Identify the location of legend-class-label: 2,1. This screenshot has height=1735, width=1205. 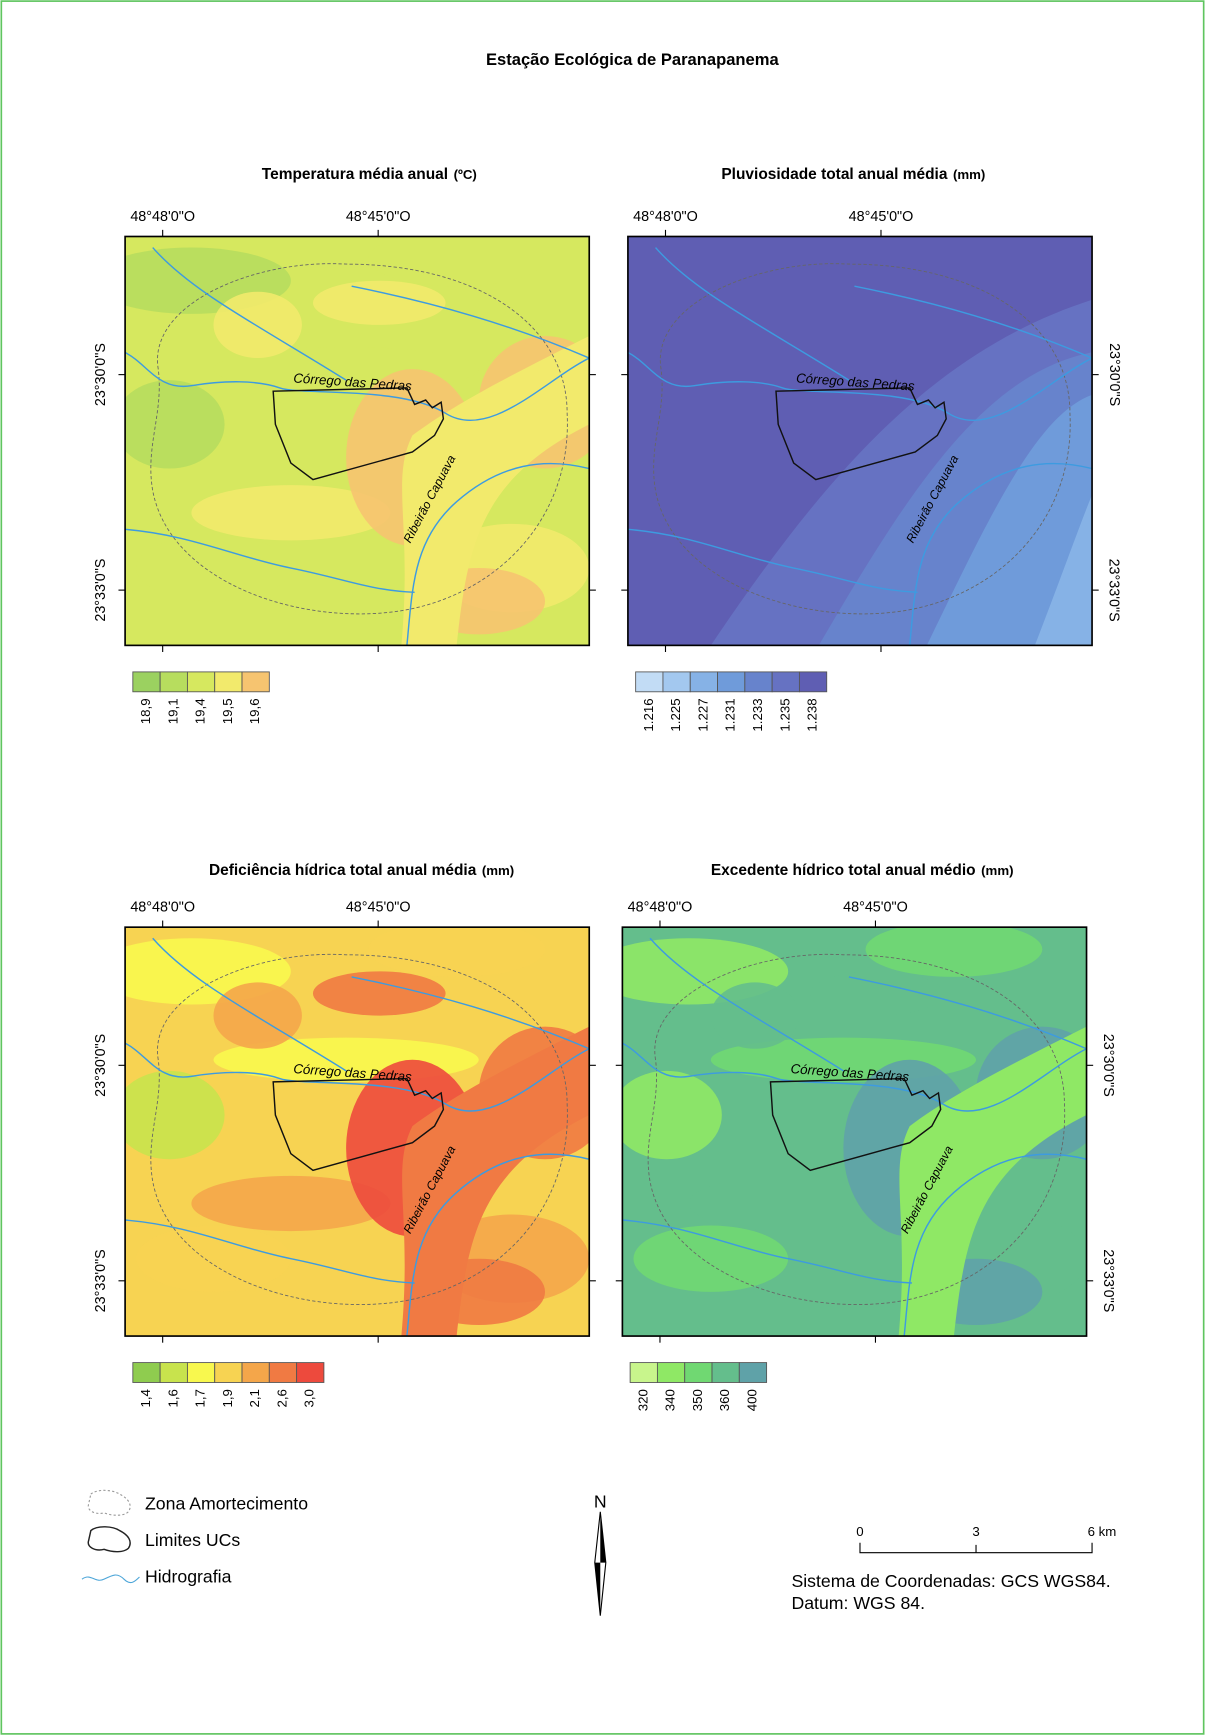
(254, 1398).